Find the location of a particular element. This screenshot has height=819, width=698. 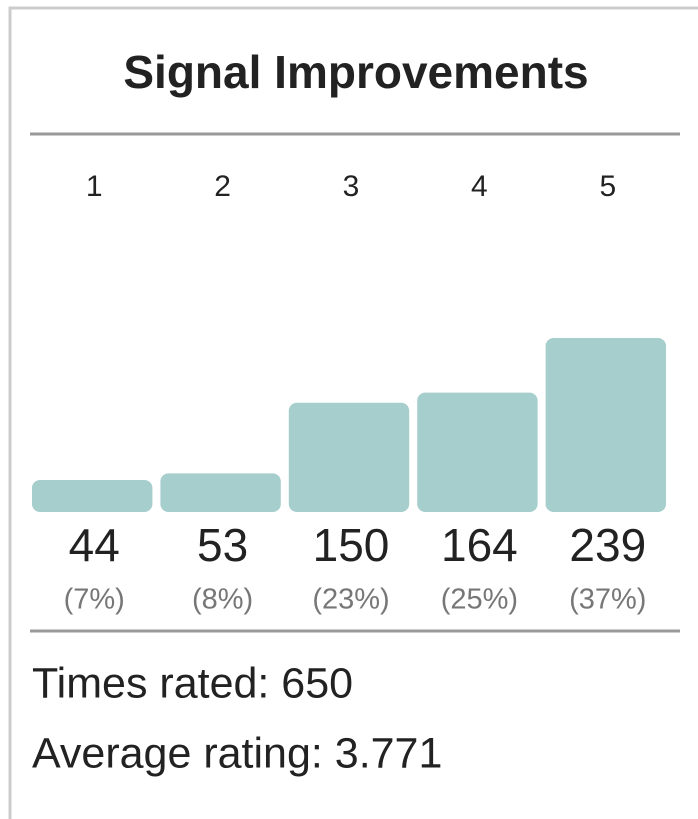

rating-label: 1 is located at coordinates (94, 186).